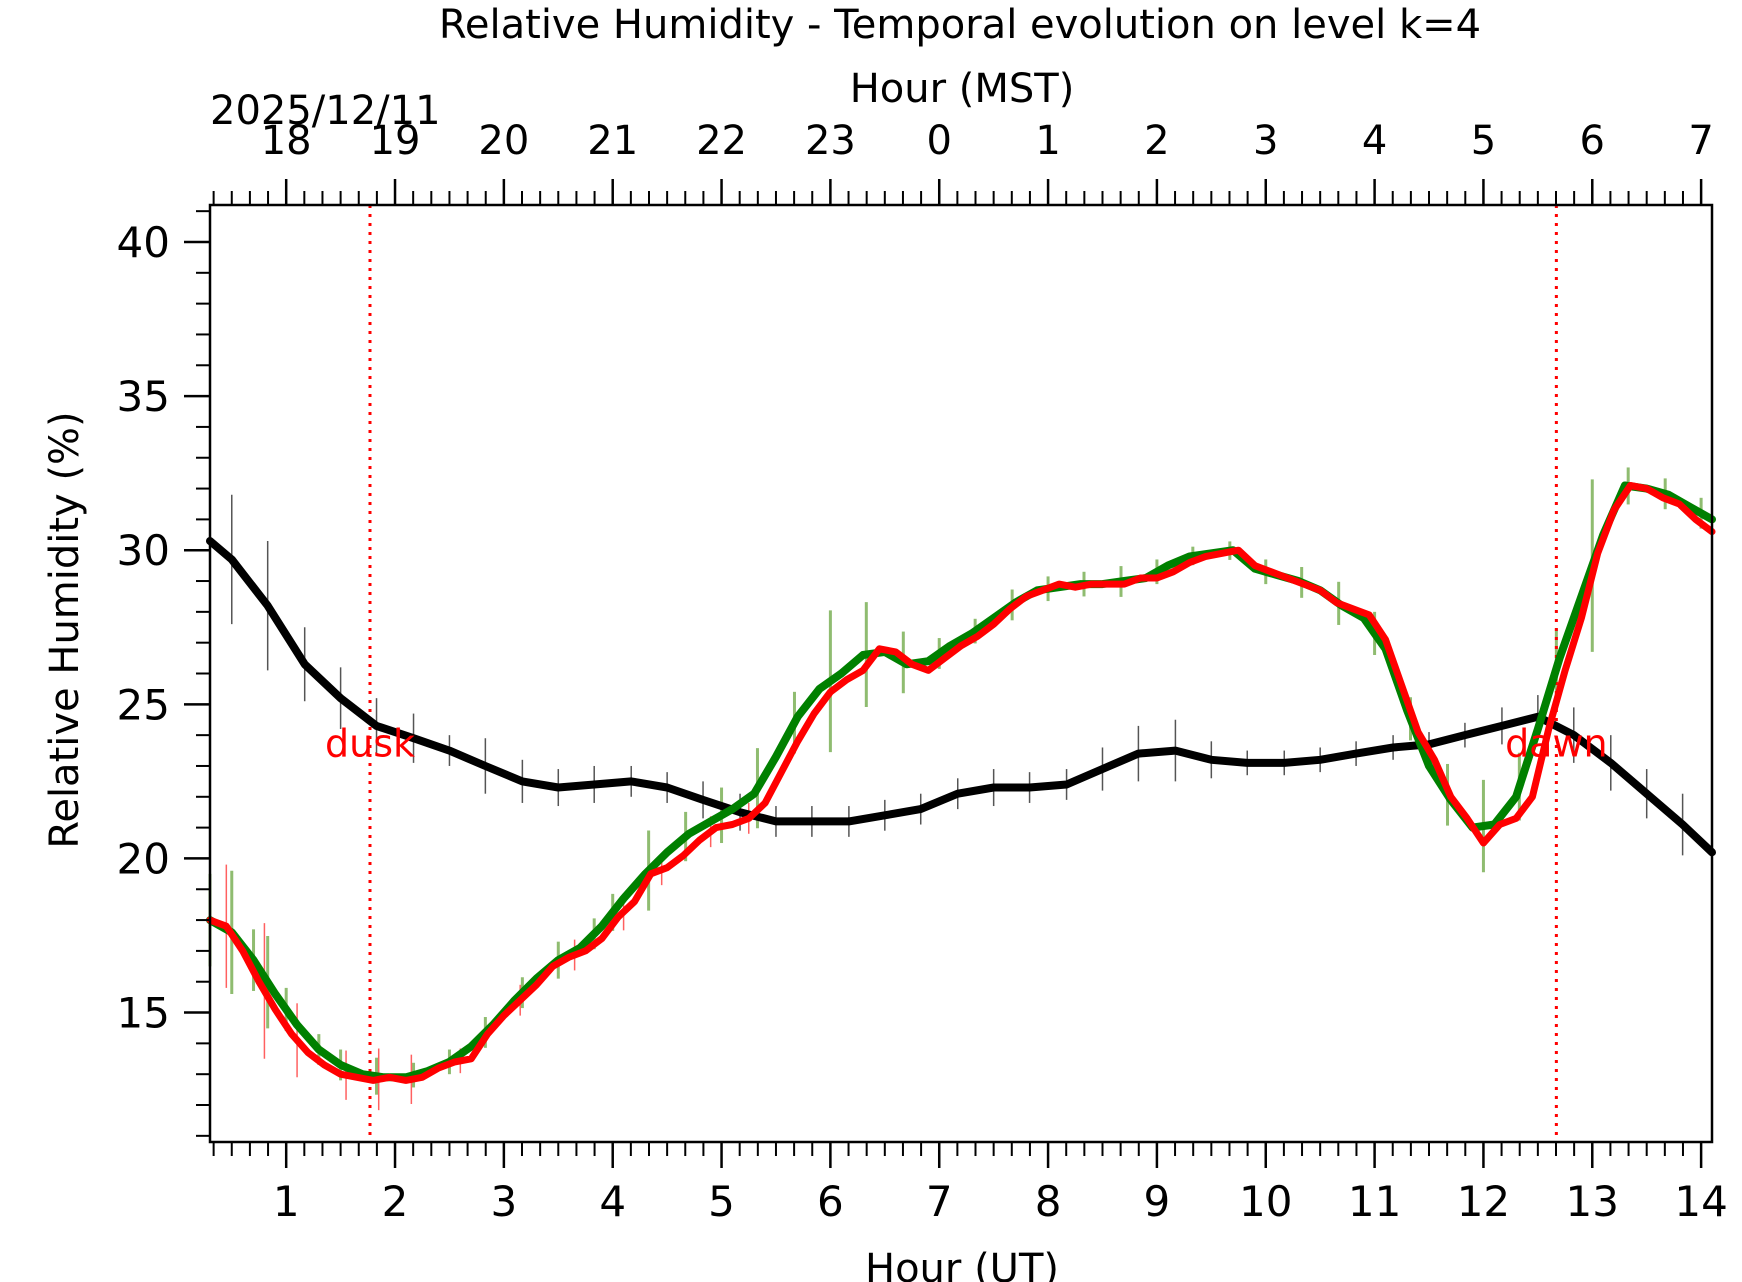 Image resolution: width=1742 pixels, height=1282 pixels. What do you see at coordinates (1374, 1201) in the screenshot?
I see `x-tick-label: 11` at bounding box center [1374, 1201].